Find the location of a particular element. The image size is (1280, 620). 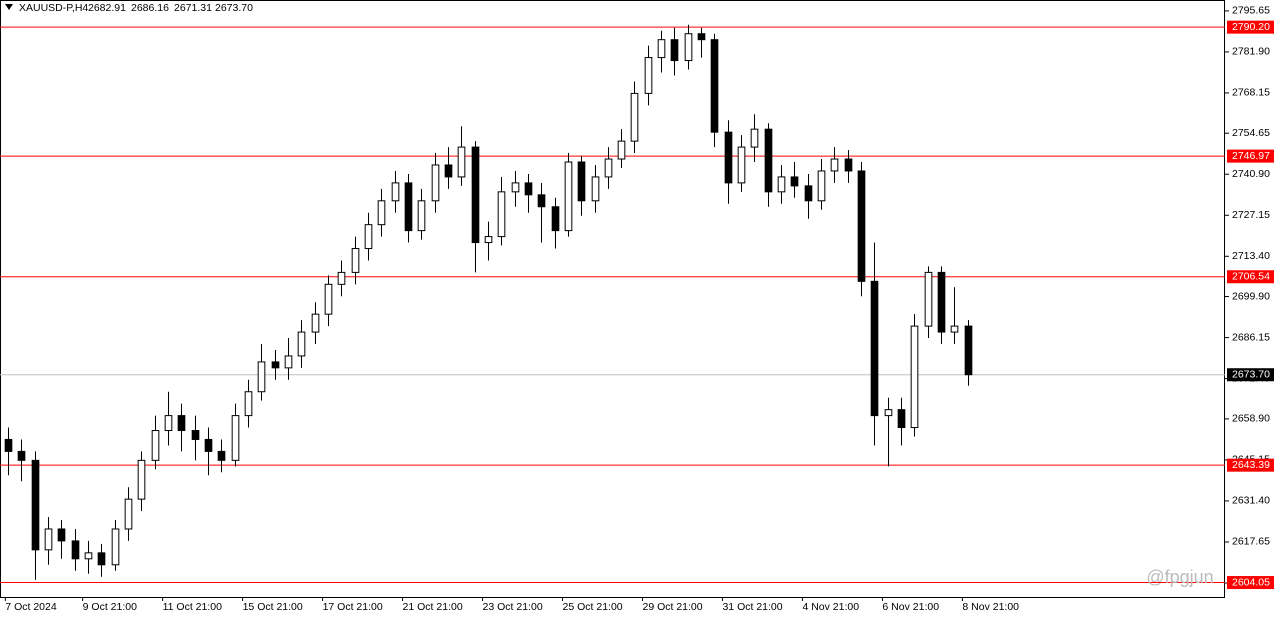

y-tick-label: 2658.90 is located at coordinates (1251, 419).